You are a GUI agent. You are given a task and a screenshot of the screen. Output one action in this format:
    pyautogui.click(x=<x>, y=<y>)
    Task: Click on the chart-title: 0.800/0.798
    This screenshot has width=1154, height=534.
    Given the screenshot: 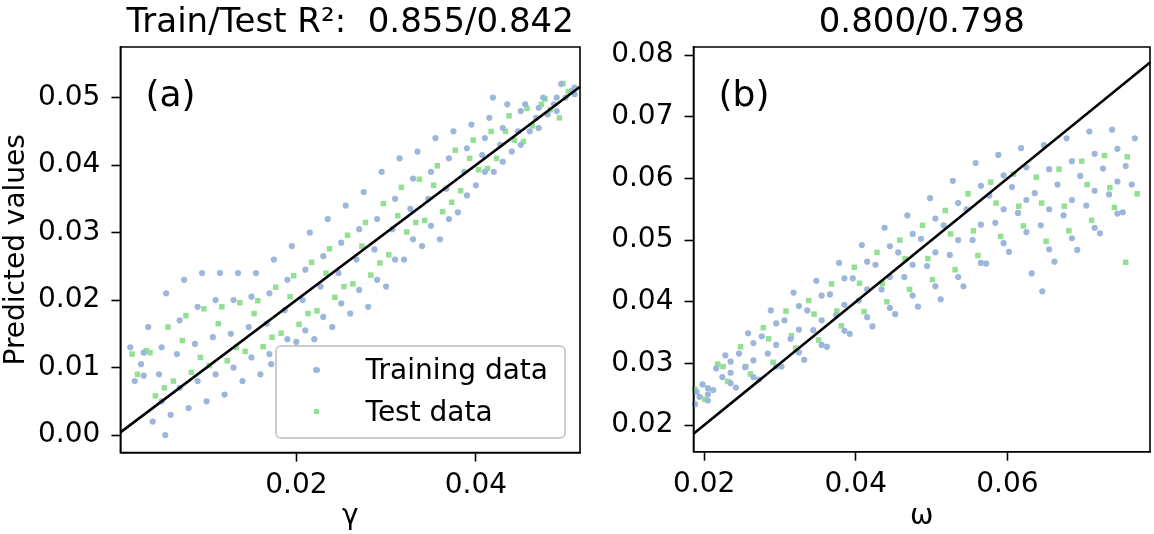 What is the action you would take?
    pyautogui.click(x=921, y=20)
    